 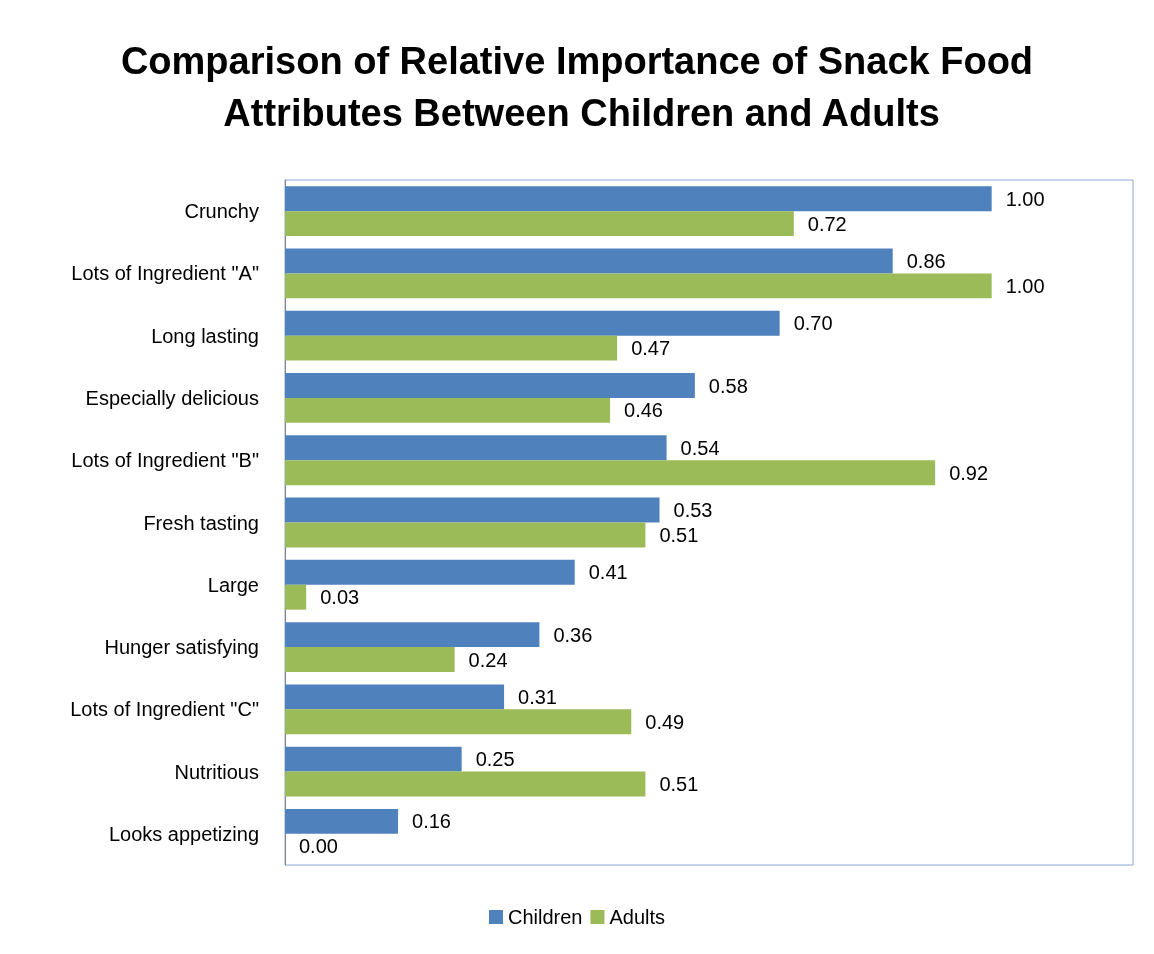 What do you see at coordinates (164, 709) in the screenshot?
I see `y-tick-label: Lots of Ingredient "C"` at bounding box center [164, 709].